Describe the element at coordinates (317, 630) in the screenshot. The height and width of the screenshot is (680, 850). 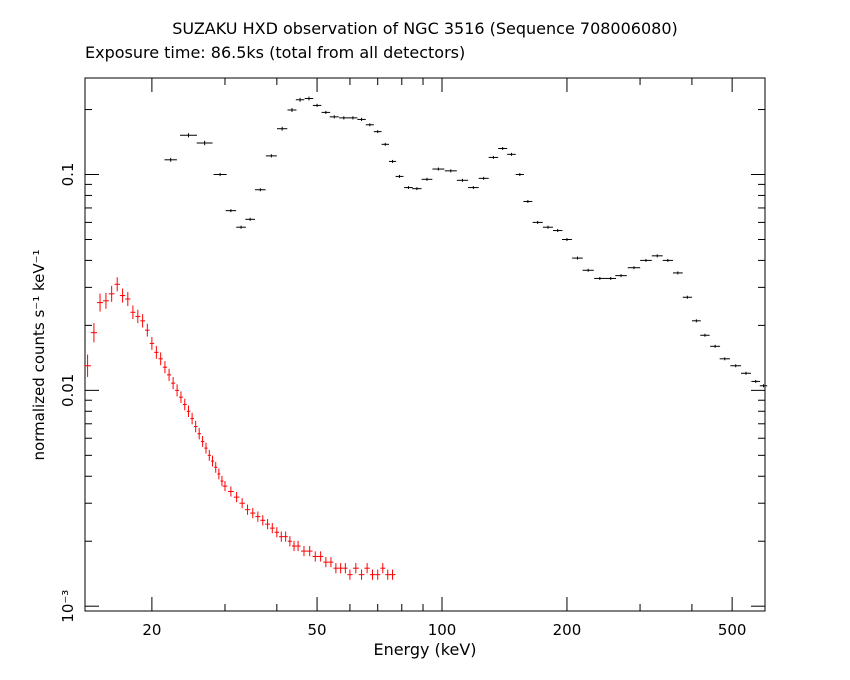
I see `x-tick-label: 50` at that location.